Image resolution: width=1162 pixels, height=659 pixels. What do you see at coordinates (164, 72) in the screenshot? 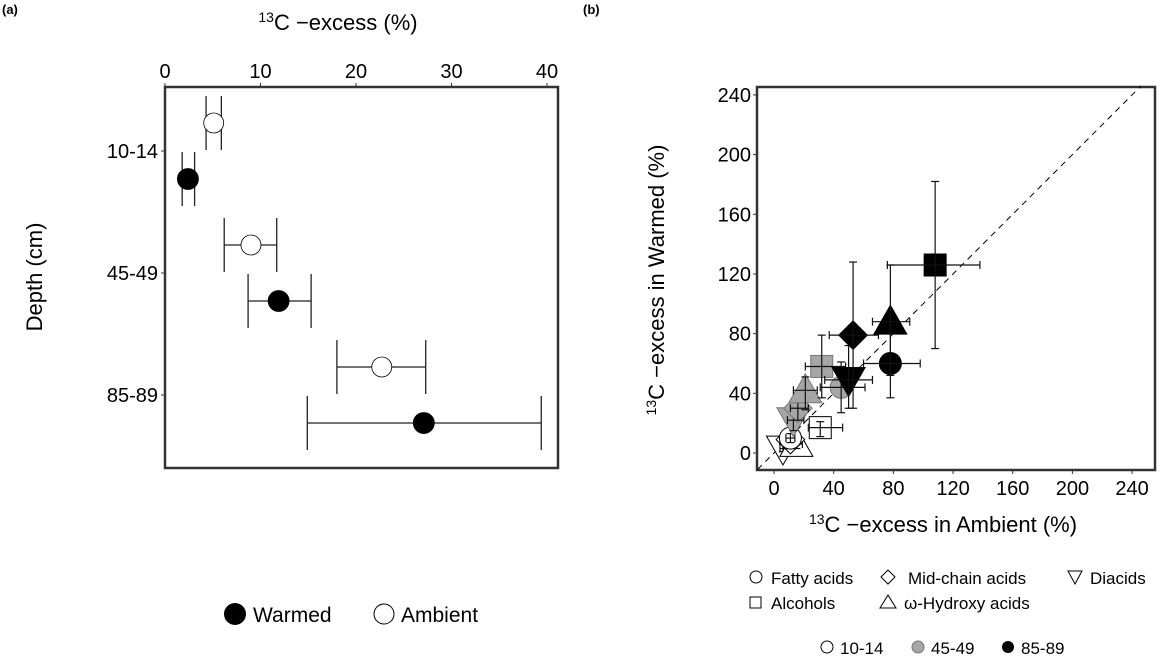
I see `panel-a-x-tick-label: 0` at bounding box center [164, 72].